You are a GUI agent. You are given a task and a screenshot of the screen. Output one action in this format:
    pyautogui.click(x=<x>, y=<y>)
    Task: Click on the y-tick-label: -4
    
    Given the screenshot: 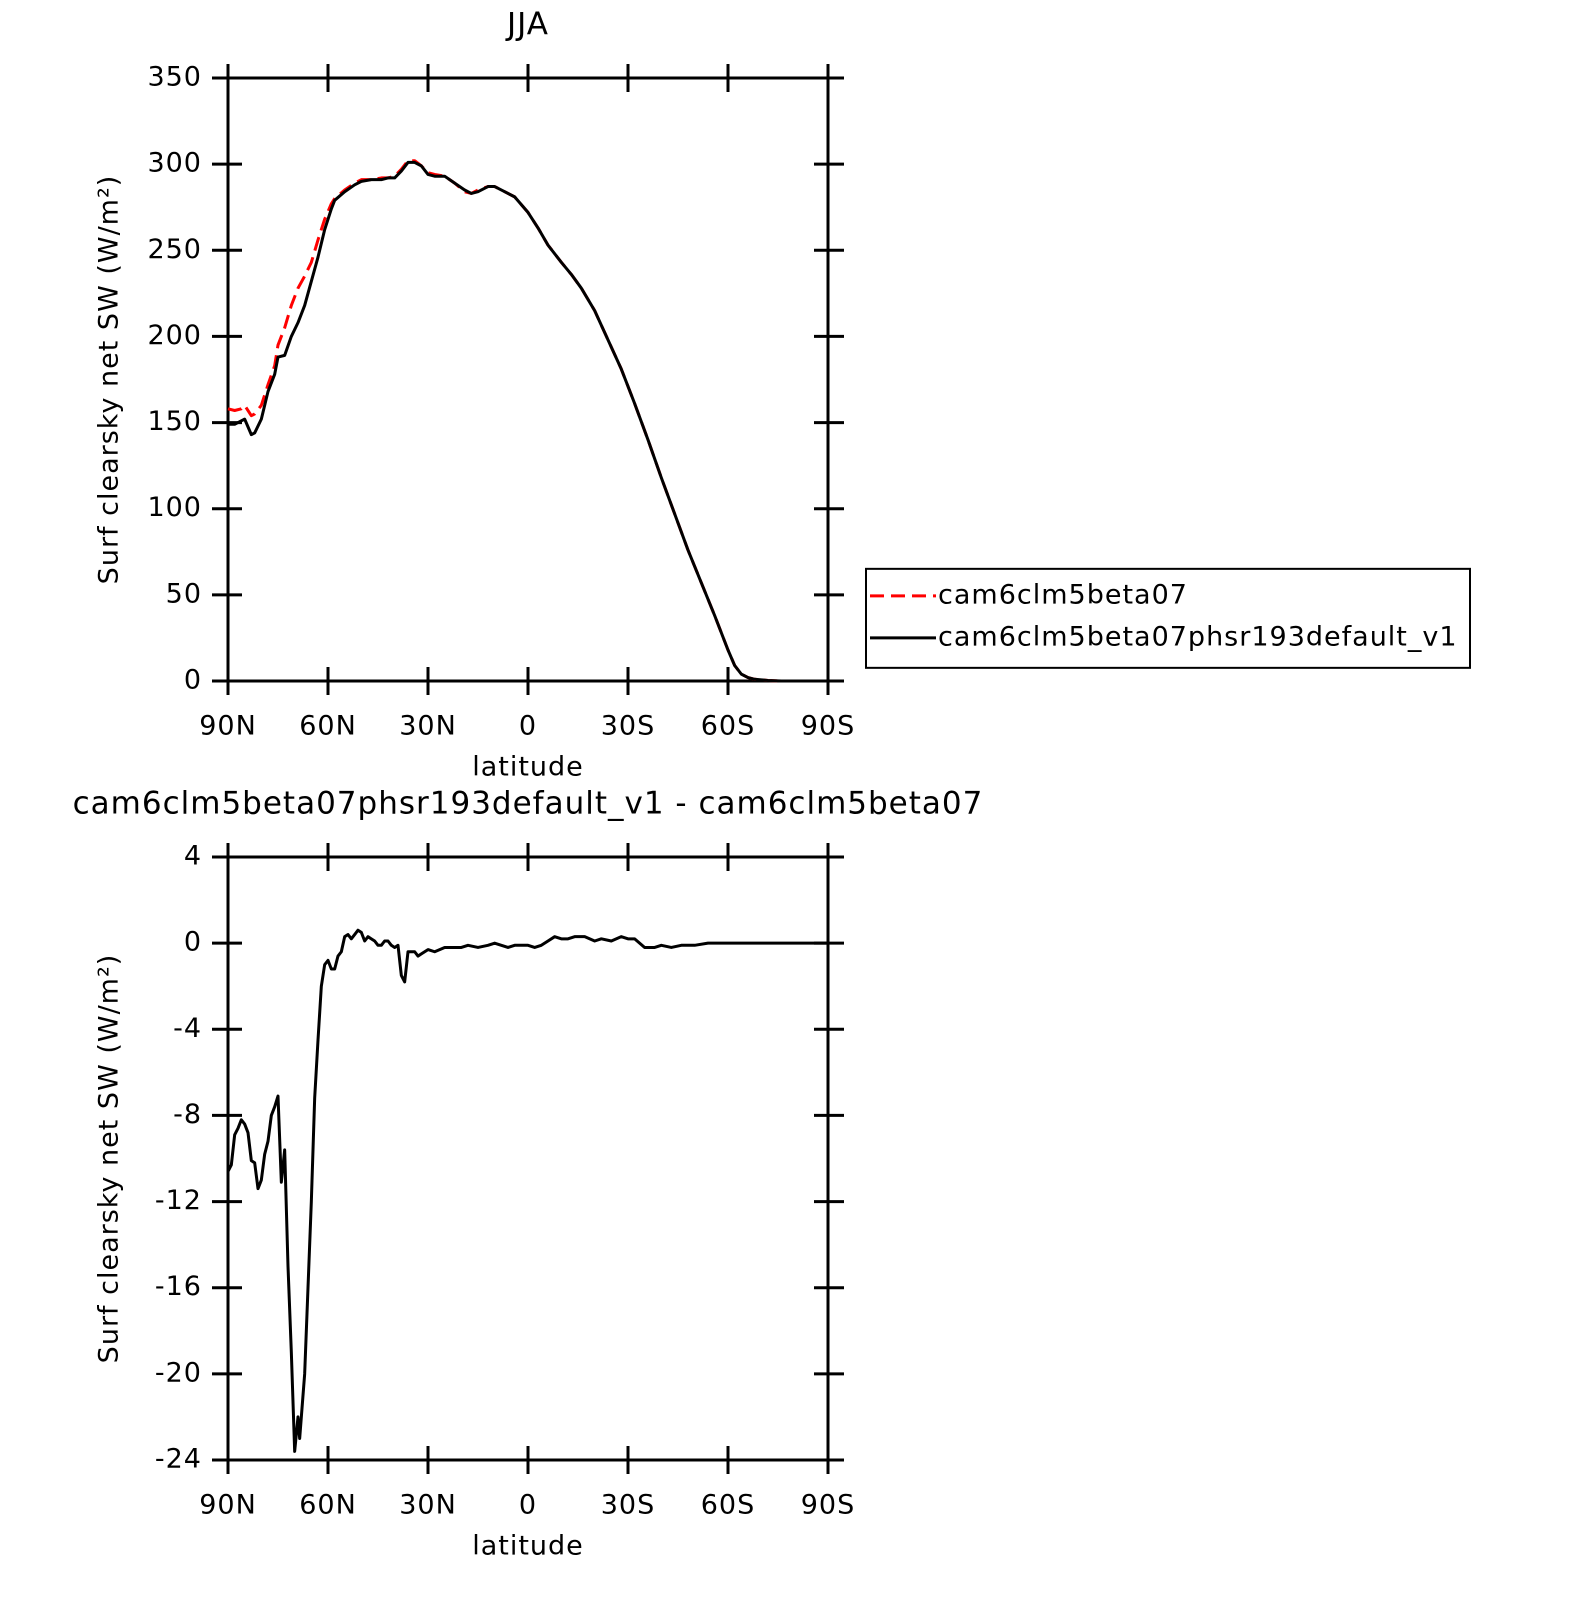 What is the action you would take?
    pyautogui.click(x=187, y=1028)
    